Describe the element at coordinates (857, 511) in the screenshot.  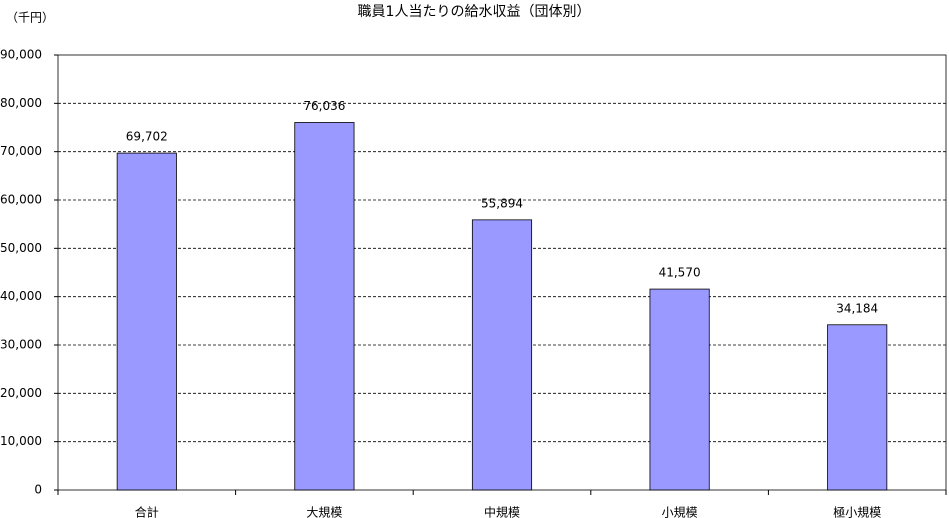
I see `x-tick-label: 極小規模` at that location.